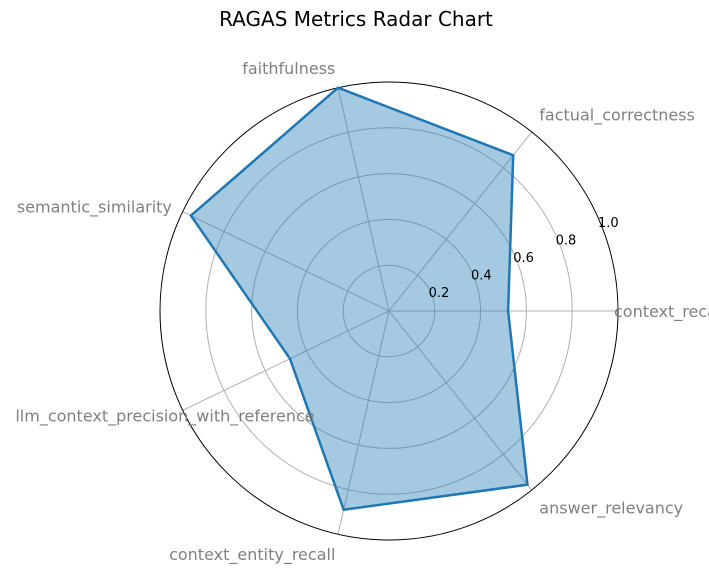 This screenshot has height=574, width=709. What do you see at coordinates (288, 68) in the screenshot?
I see `category-label: faithfulness` at bounding box center [288, 68].